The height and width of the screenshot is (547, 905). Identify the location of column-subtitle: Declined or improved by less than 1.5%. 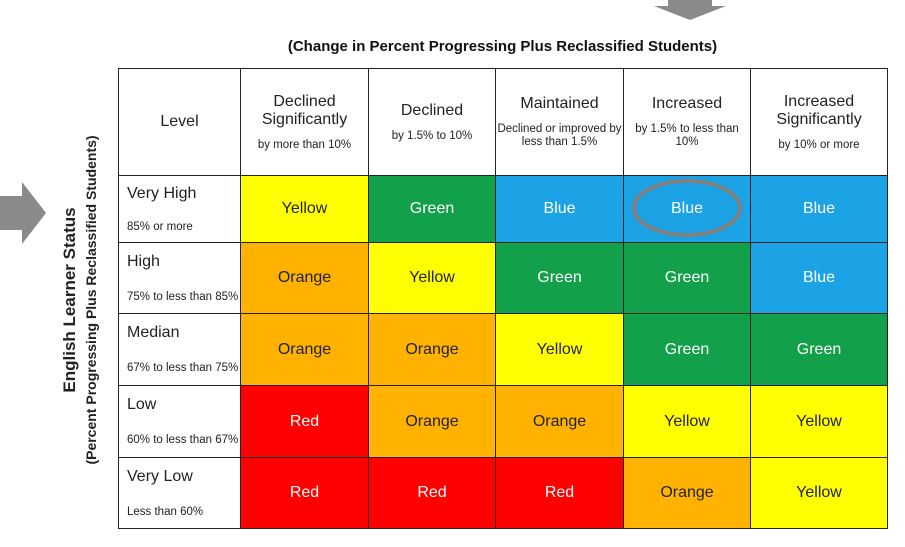
(559, 135).